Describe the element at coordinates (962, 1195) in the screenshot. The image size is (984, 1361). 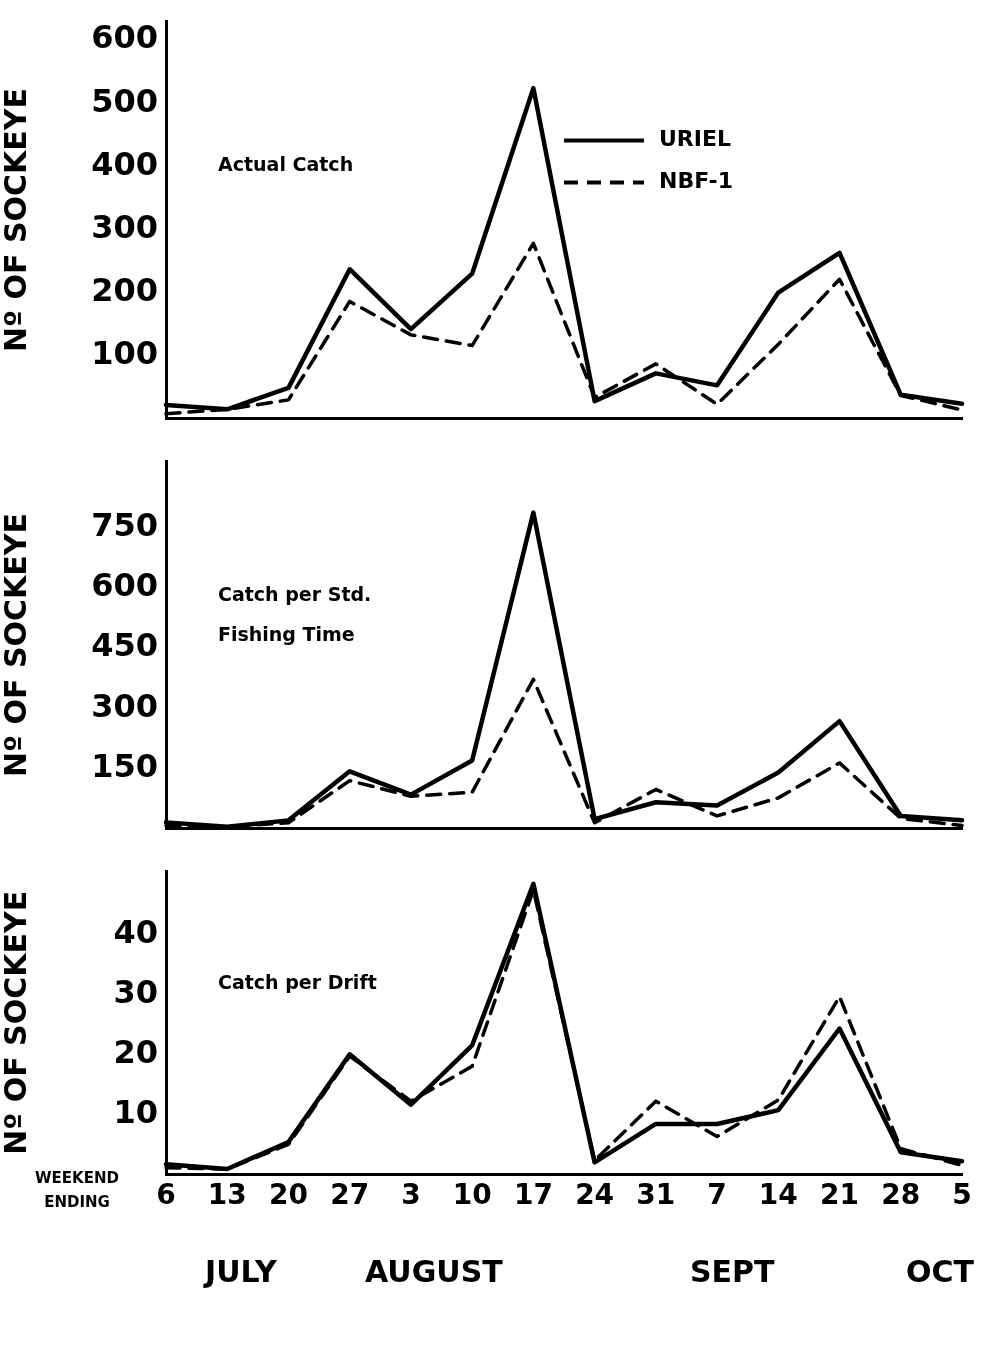
I see `x-tick-label: 5` at that location.